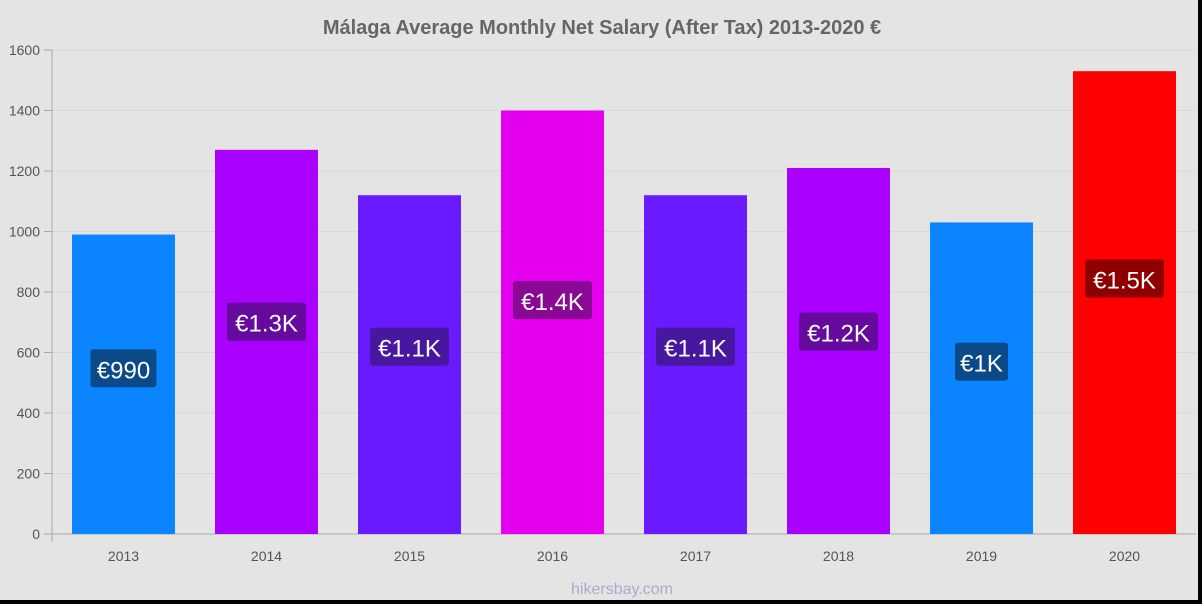  I want to click on data-label: €1.2K, so click(838, 334).